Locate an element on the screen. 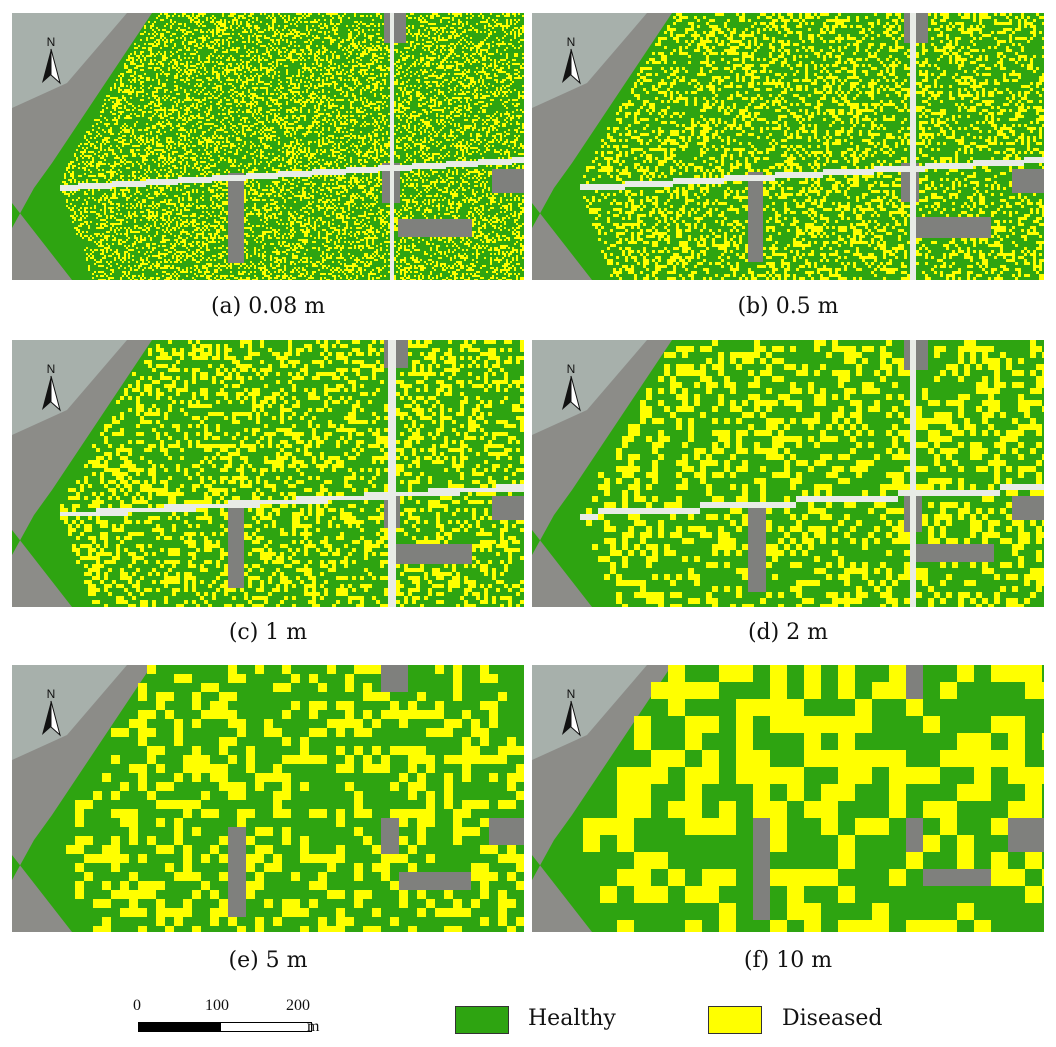 Image resolution: width=1056 pixels, height=1047 pixels. map-panel-c: N is located at coordinates (268, 473).